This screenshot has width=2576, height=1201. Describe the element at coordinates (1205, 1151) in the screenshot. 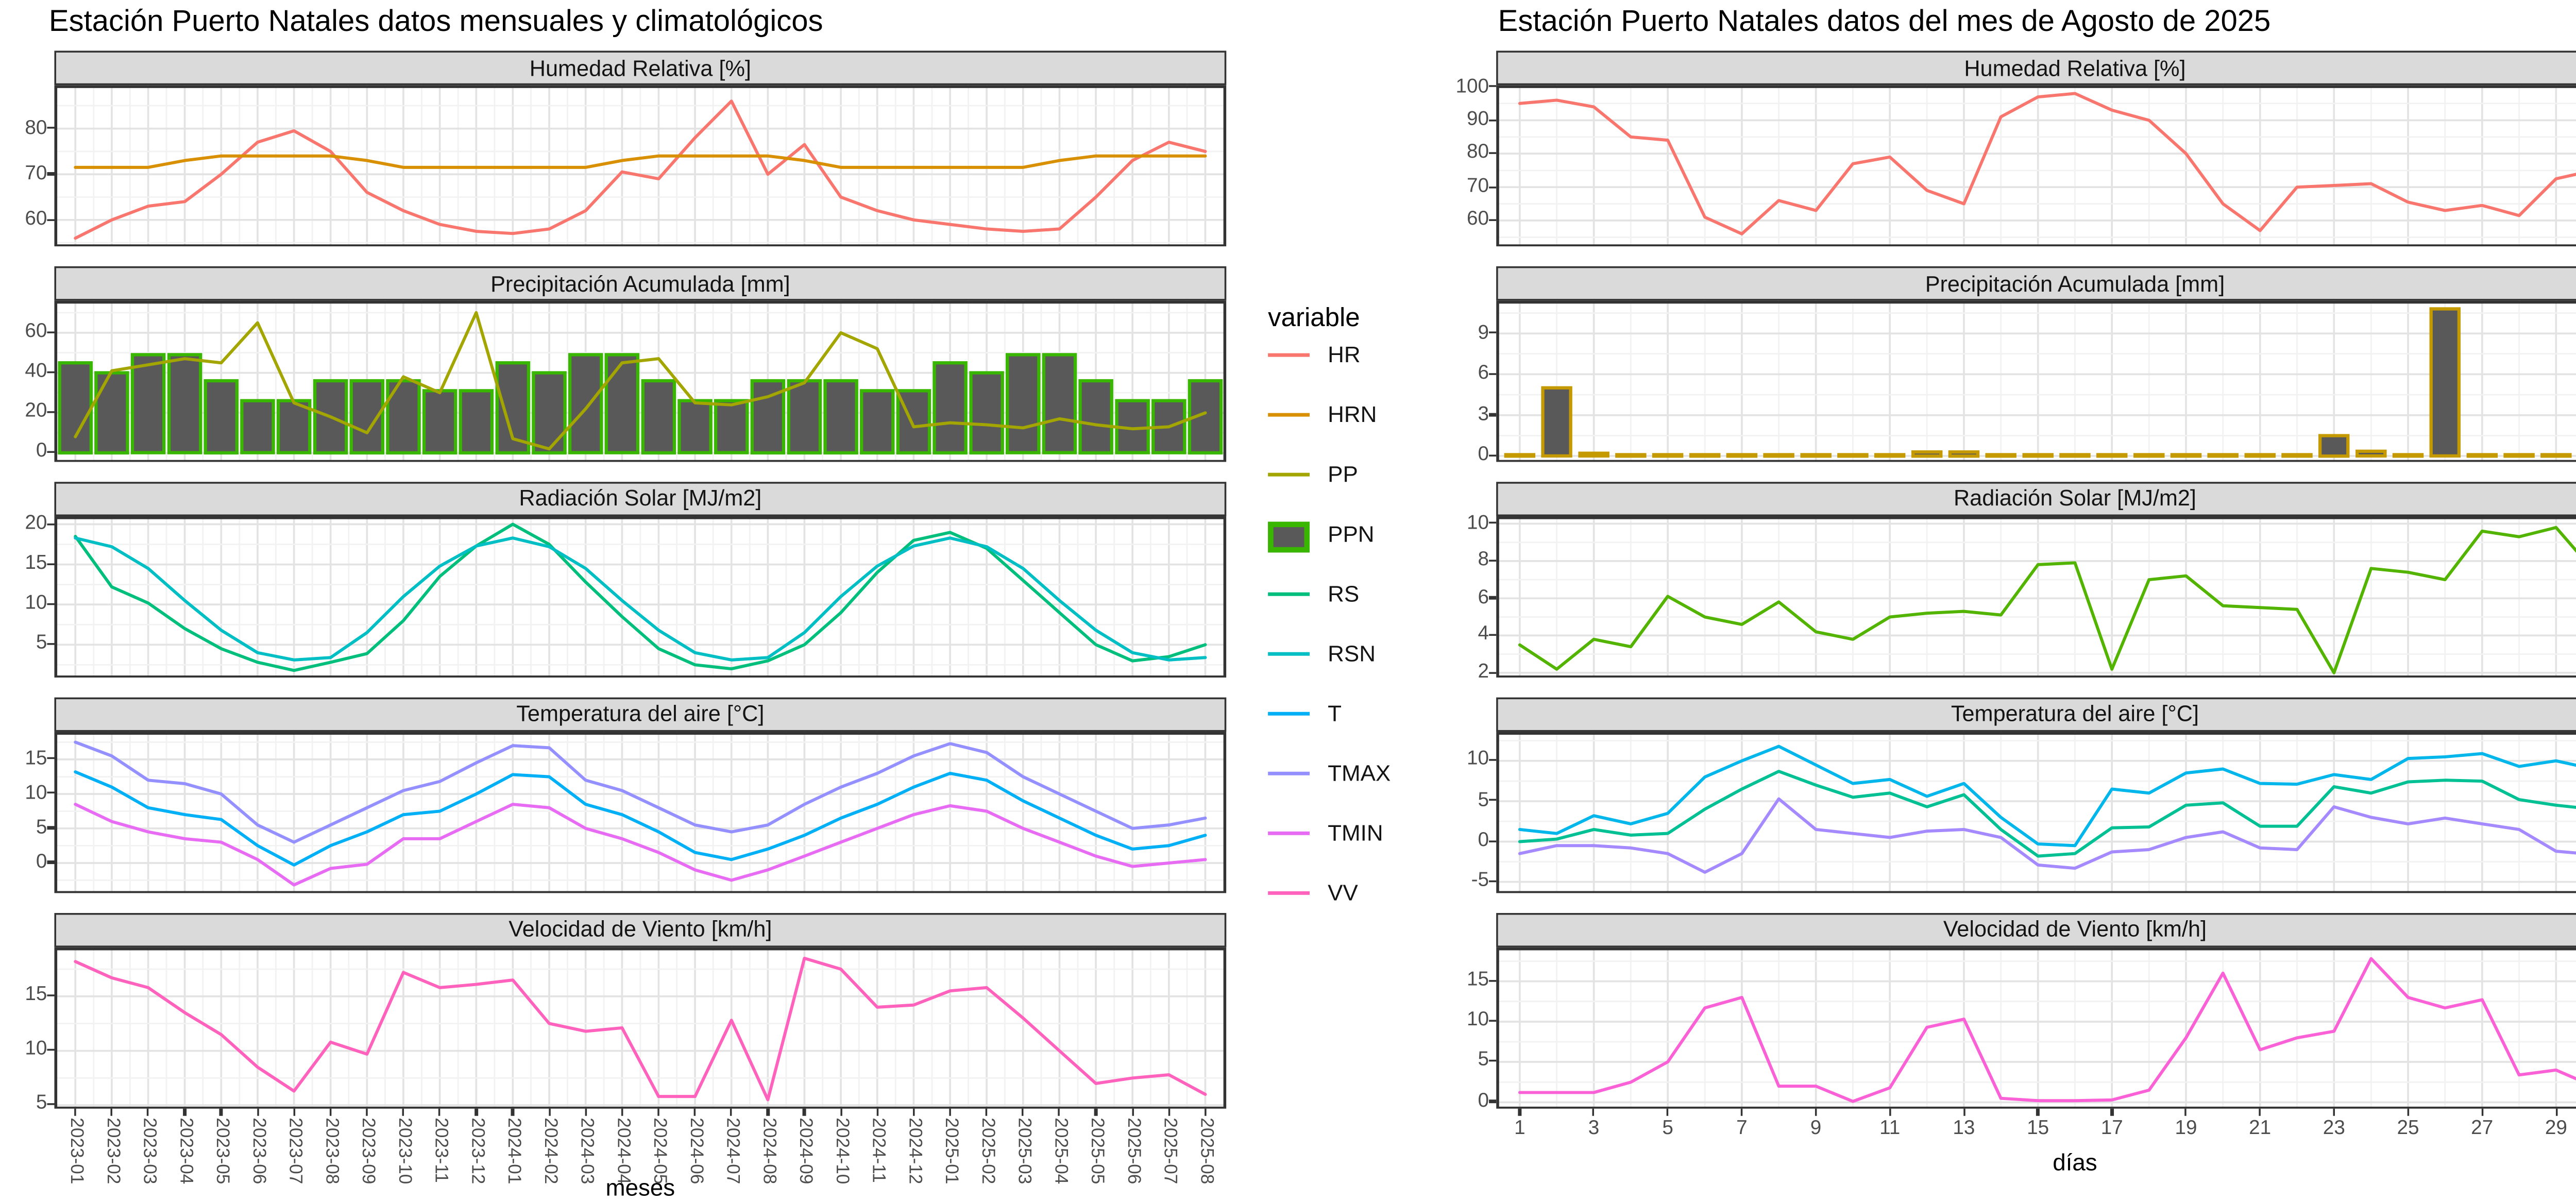

I see `x-tick-label: 2025-08` at that location.